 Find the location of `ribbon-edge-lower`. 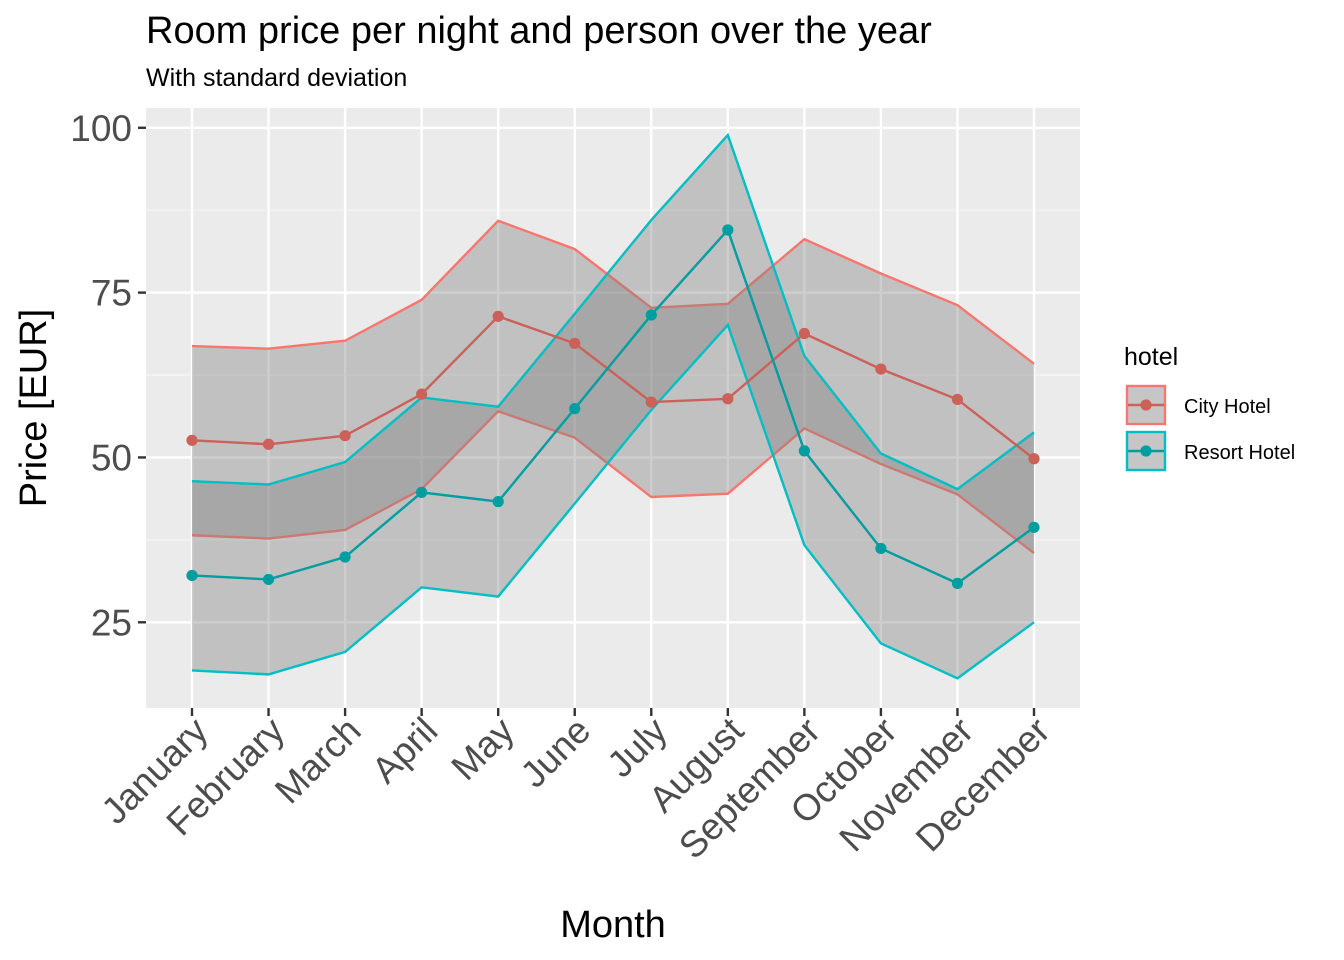

ribbon-edge-lower is located at coordinates (613, 482).